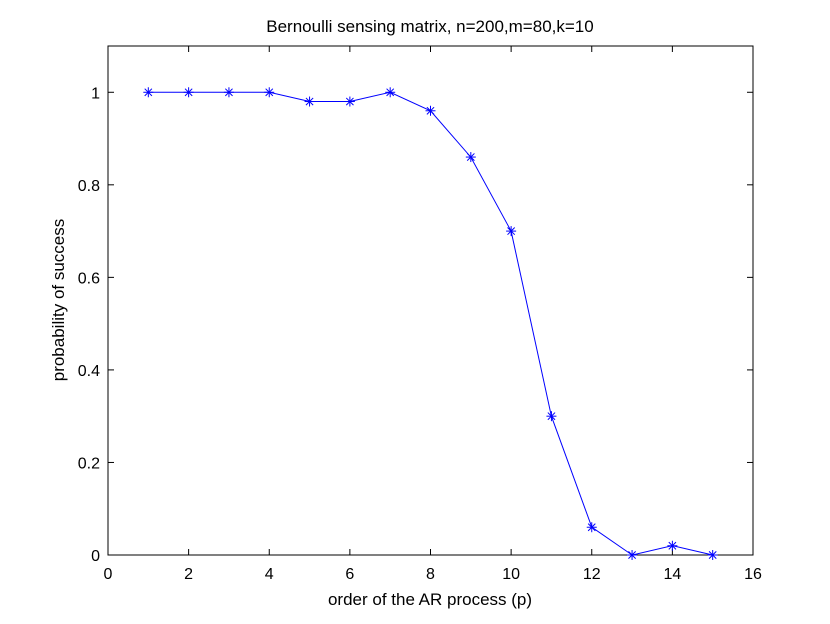 The height and width of the screenshot is (624, 830). I want to click on x-tick-label: 4, so click(269, 574).